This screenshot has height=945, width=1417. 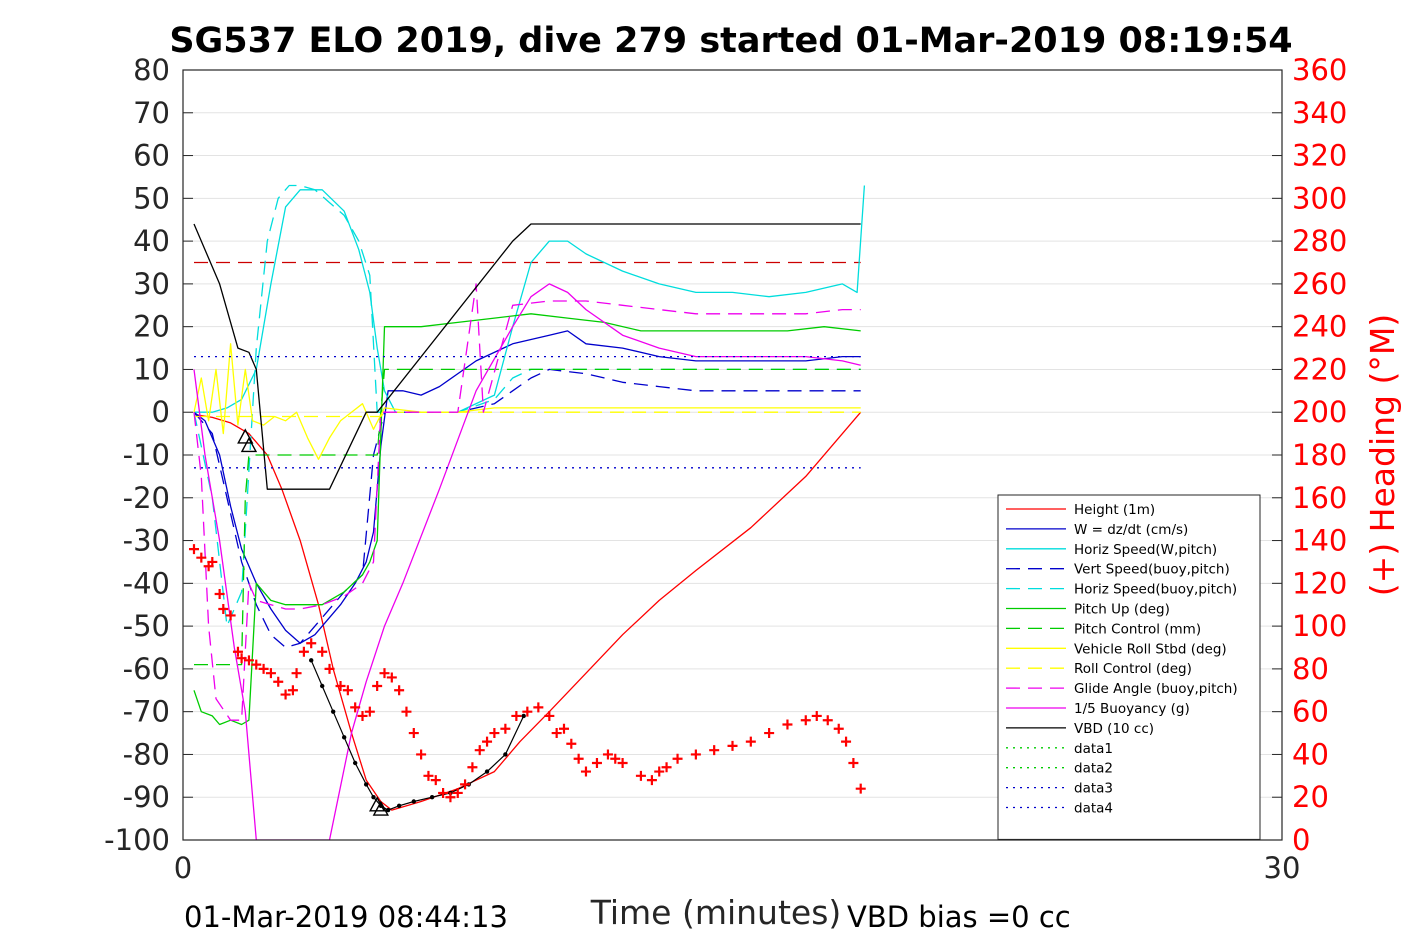 What do you see at coordinates (1319, 541) in the screenshot?
I see `y2-tick-label: 140` at bounding box center [1319, 541].